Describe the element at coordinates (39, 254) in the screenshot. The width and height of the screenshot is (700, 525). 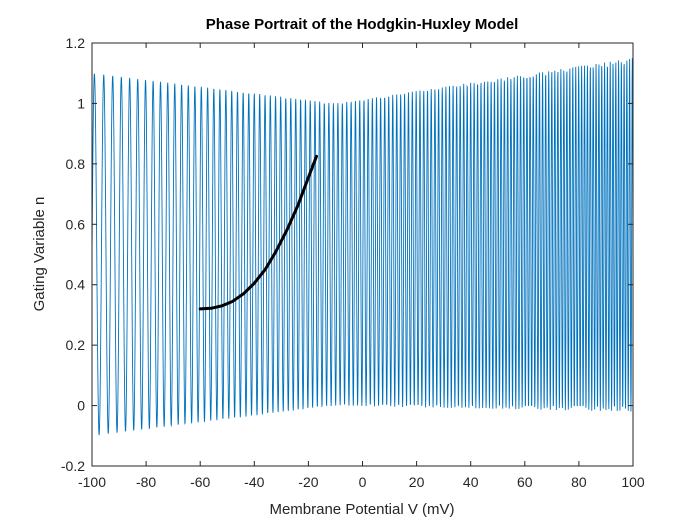
I see `y-axis-label: Gating Variable n` at that location.